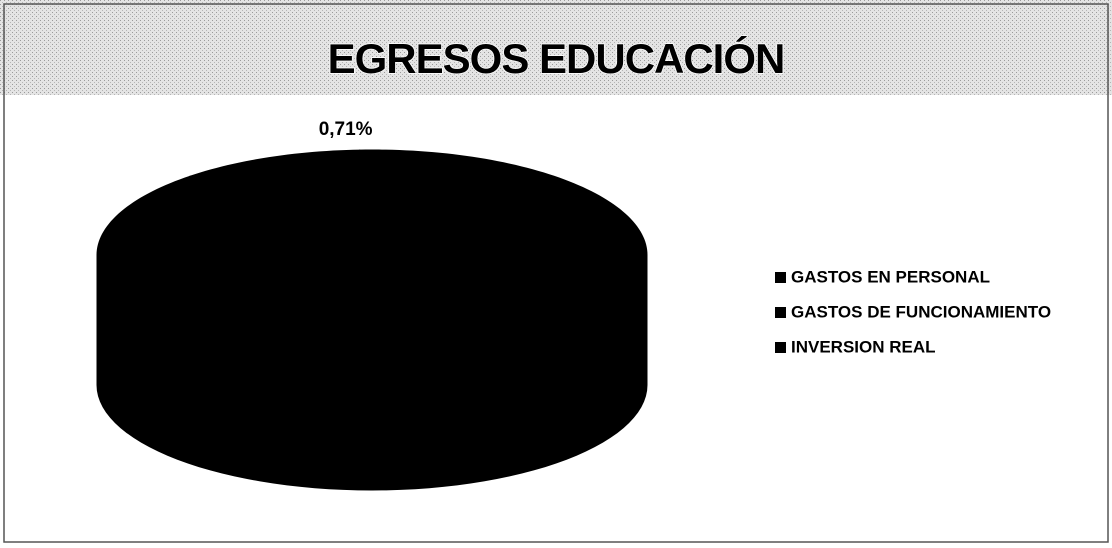  I want to click on data-label: 0,71%, so click(346, 129).